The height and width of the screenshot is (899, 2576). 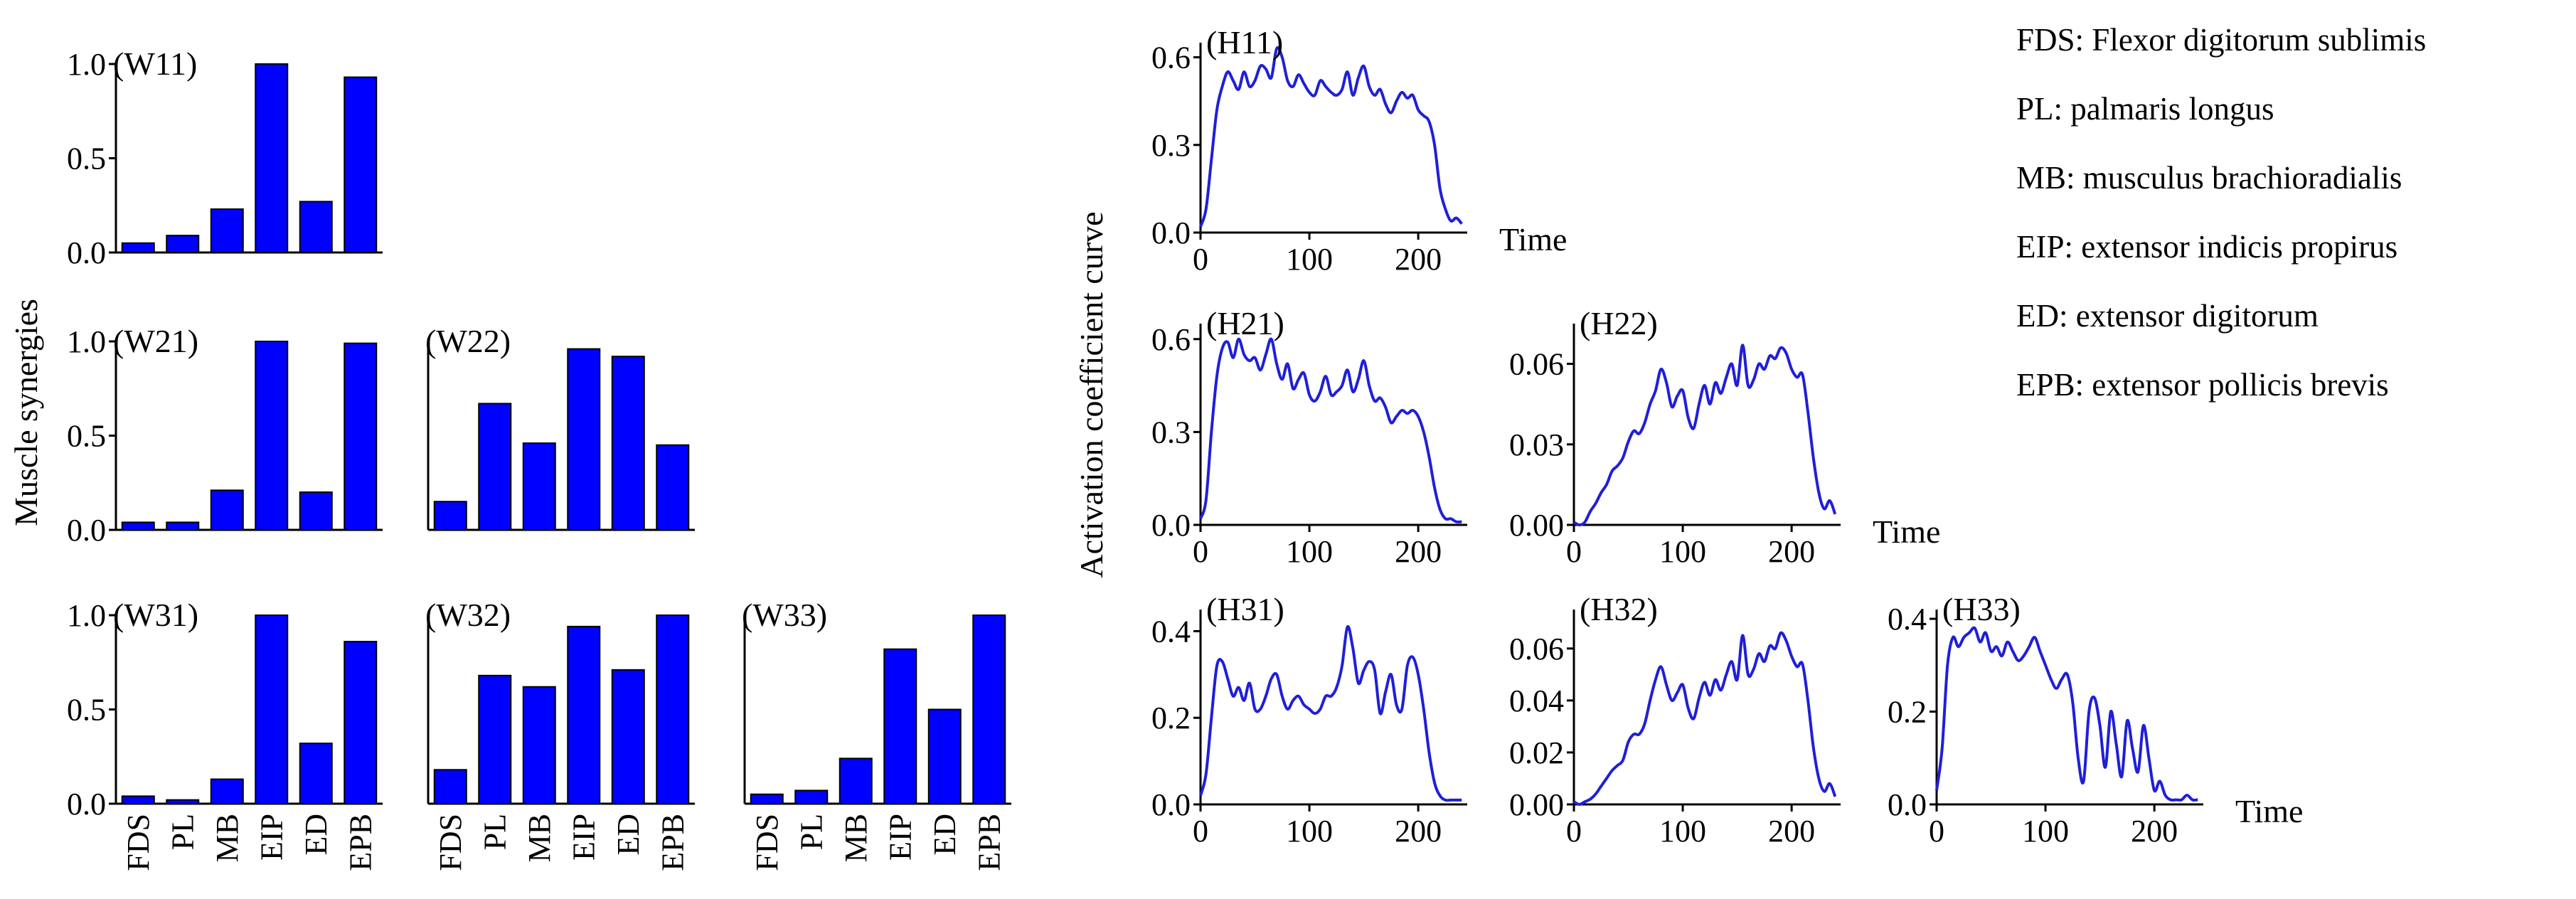 I want to click on panel-title: (W11), so click(x=155, y=64).